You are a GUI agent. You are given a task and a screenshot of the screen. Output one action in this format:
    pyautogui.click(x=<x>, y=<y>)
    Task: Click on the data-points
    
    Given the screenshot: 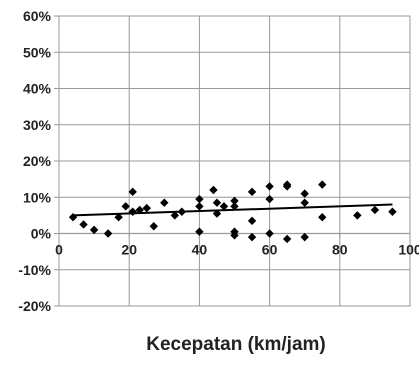 What is the action you would take?
    pyautogui.click(x=232, y=212)
    